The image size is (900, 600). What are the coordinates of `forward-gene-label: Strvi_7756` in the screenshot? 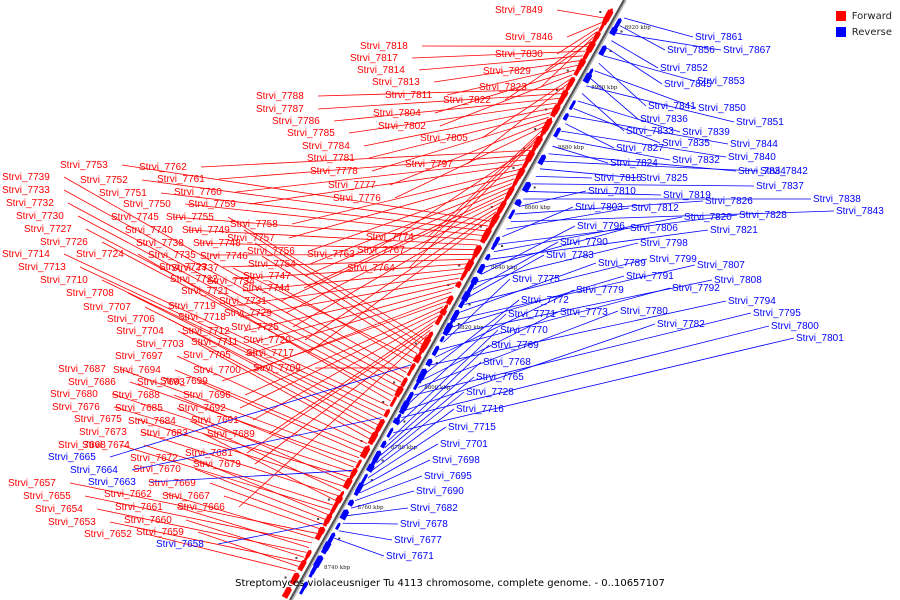 It's located at (271, 251).